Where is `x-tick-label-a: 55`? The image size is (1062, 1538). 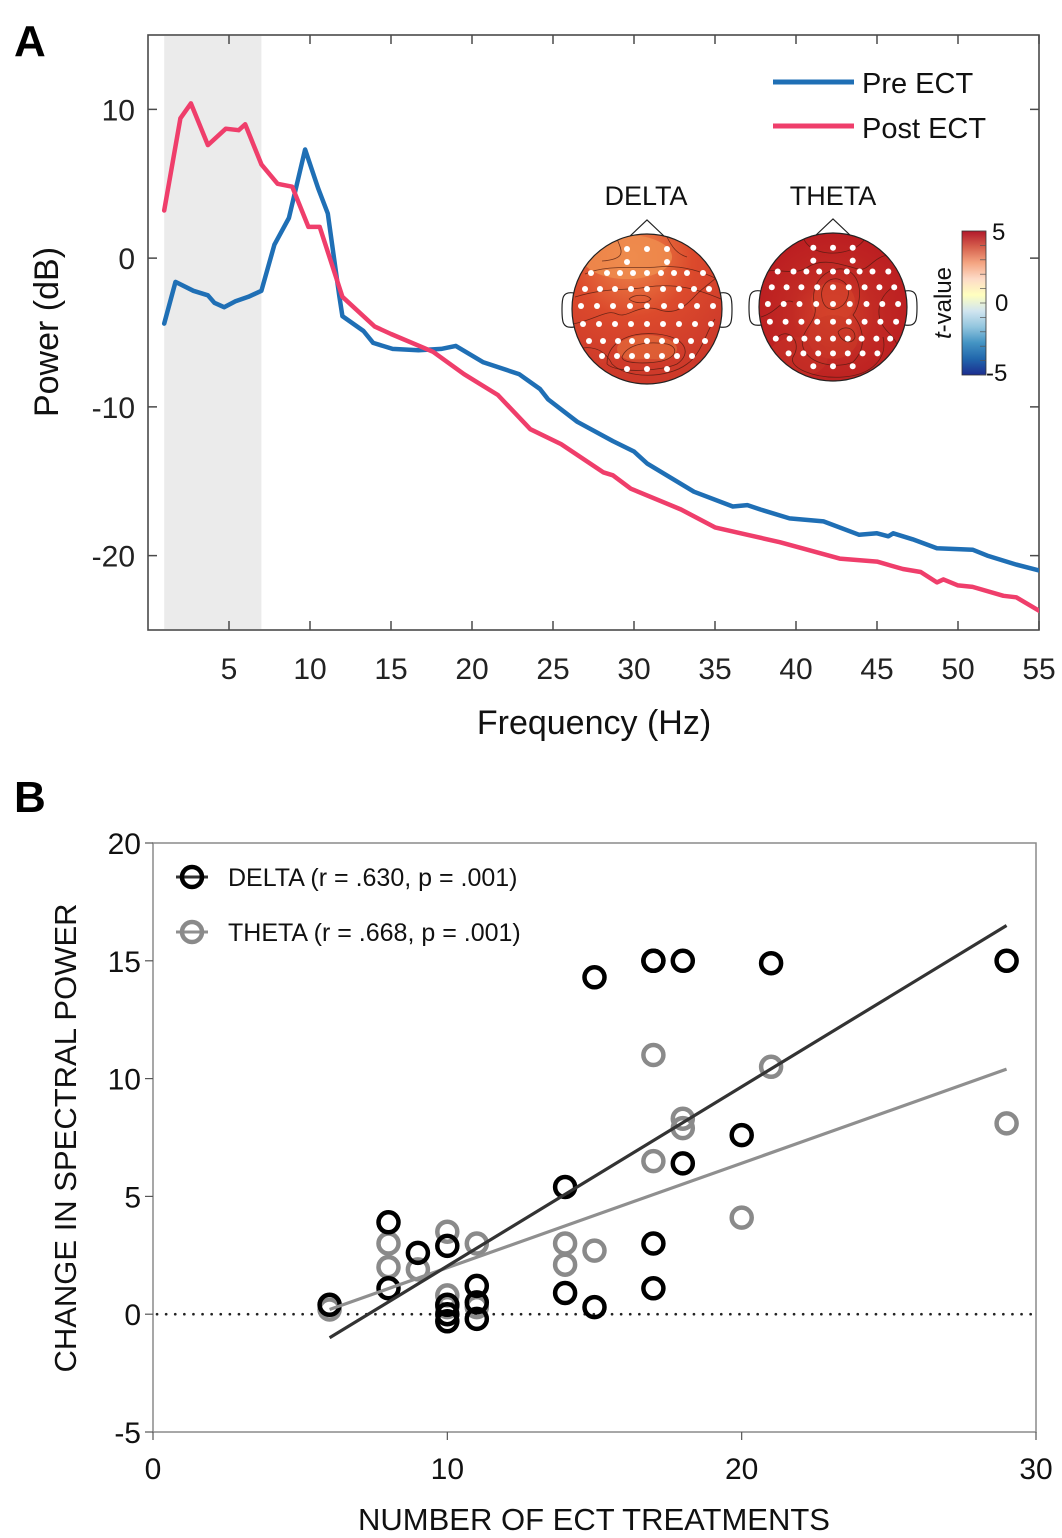
x-tick-label-a: 55 is located at coordinates (1038, 669).